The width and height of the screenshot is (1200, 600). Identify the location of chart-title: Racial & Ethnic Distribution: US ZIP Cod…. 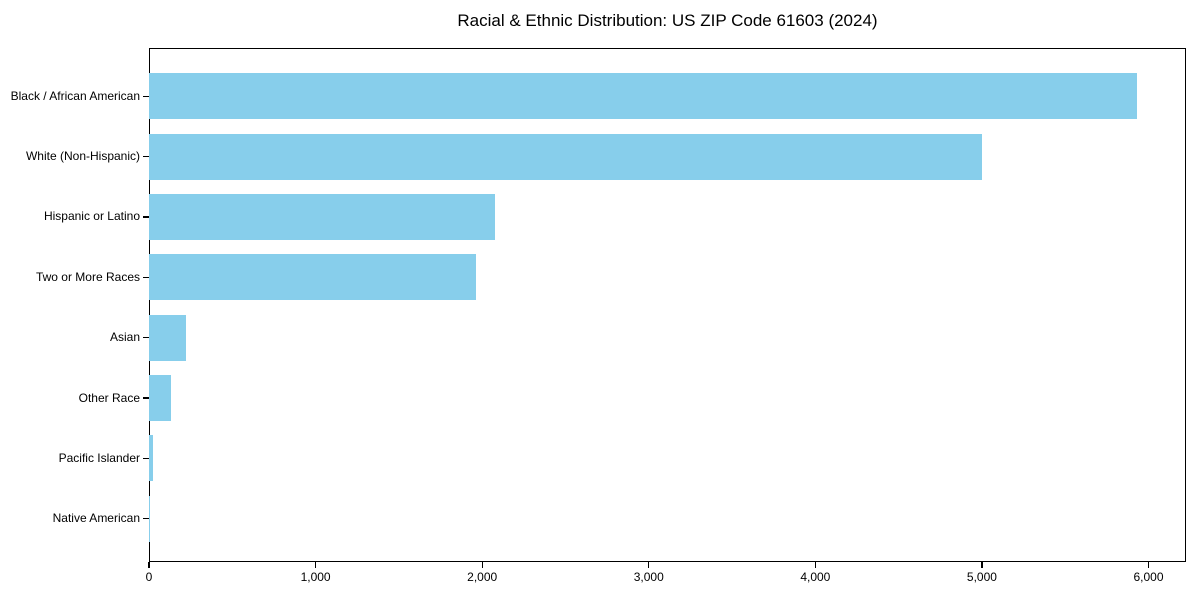
(667, 20).